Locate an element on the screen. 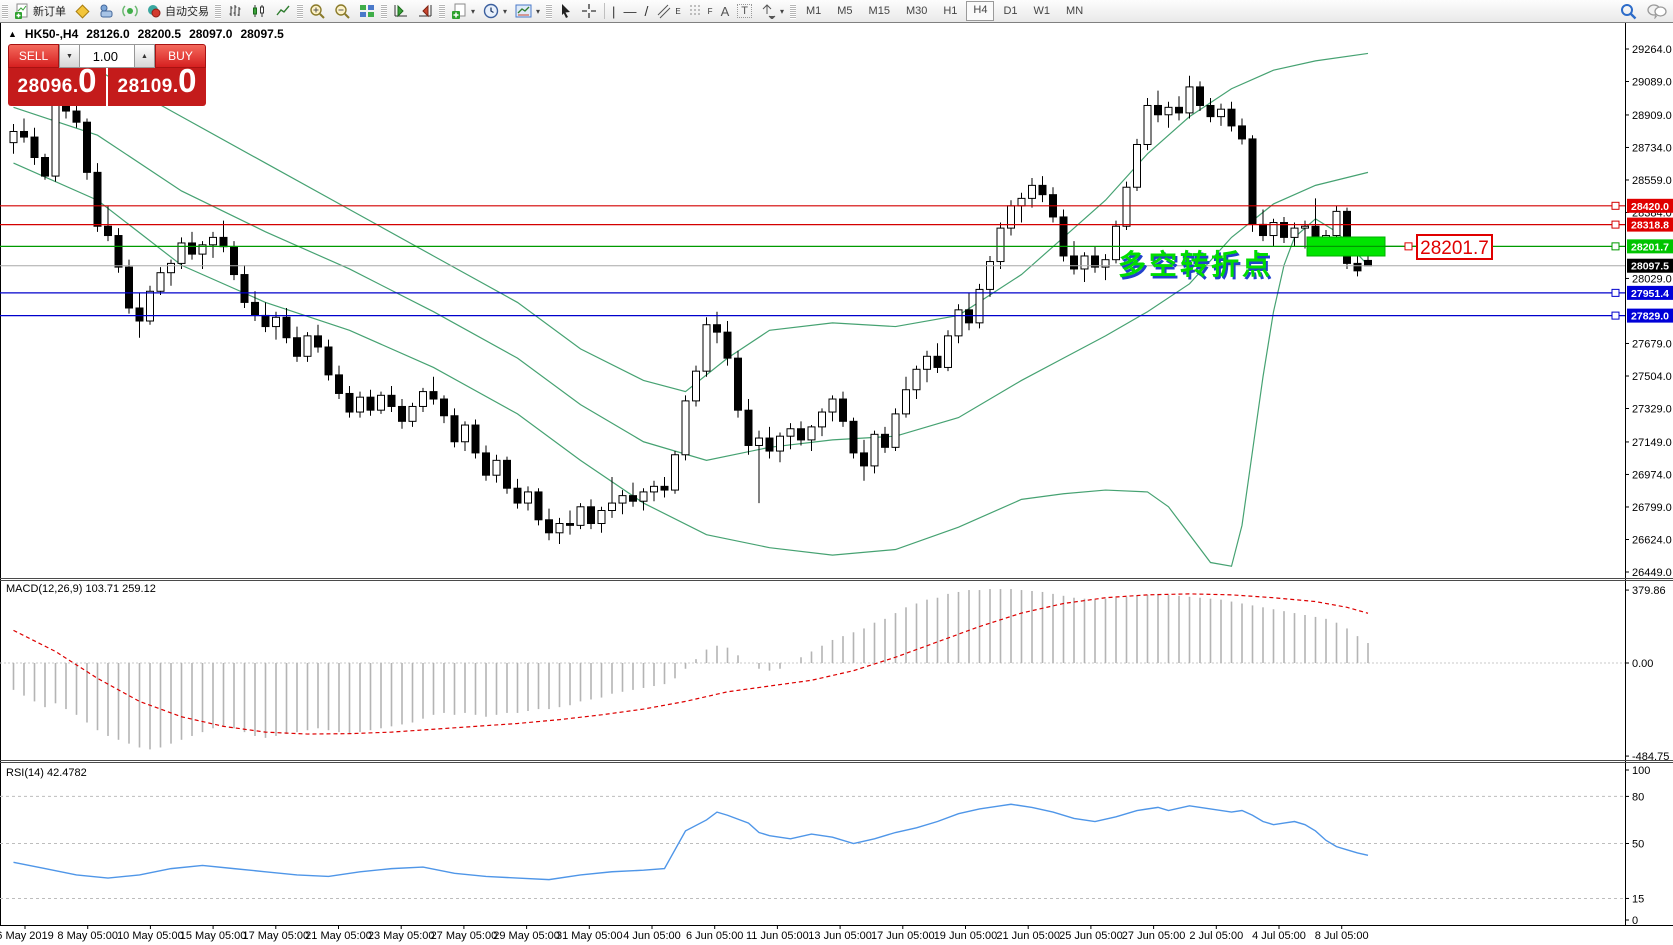 The height and width of the screenshot is (945, 1673). data-window-icon is located at coordinates (106, 11).